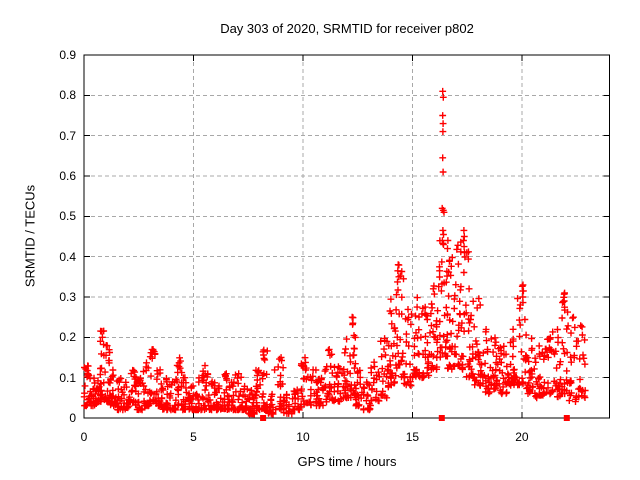 The width and height of the screenshot is (640, 480). I want to click on y-tick-label: 0.7, so click(67, 135).